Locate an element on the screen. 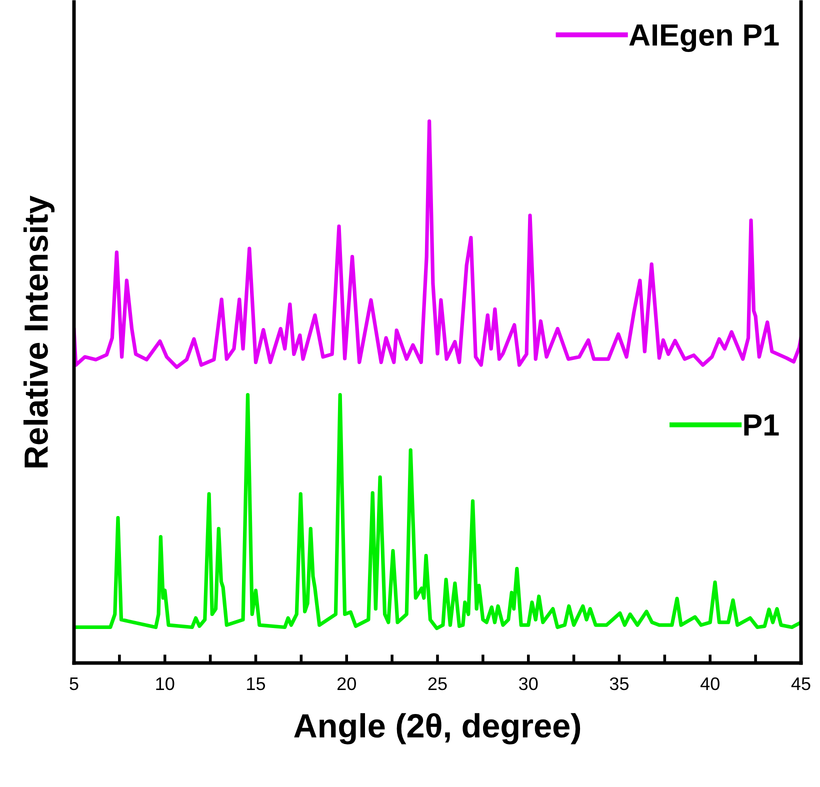 This screenshot has height=787, width=820. legend-label: AIEgen P1 is located at coordinates (704, 38).